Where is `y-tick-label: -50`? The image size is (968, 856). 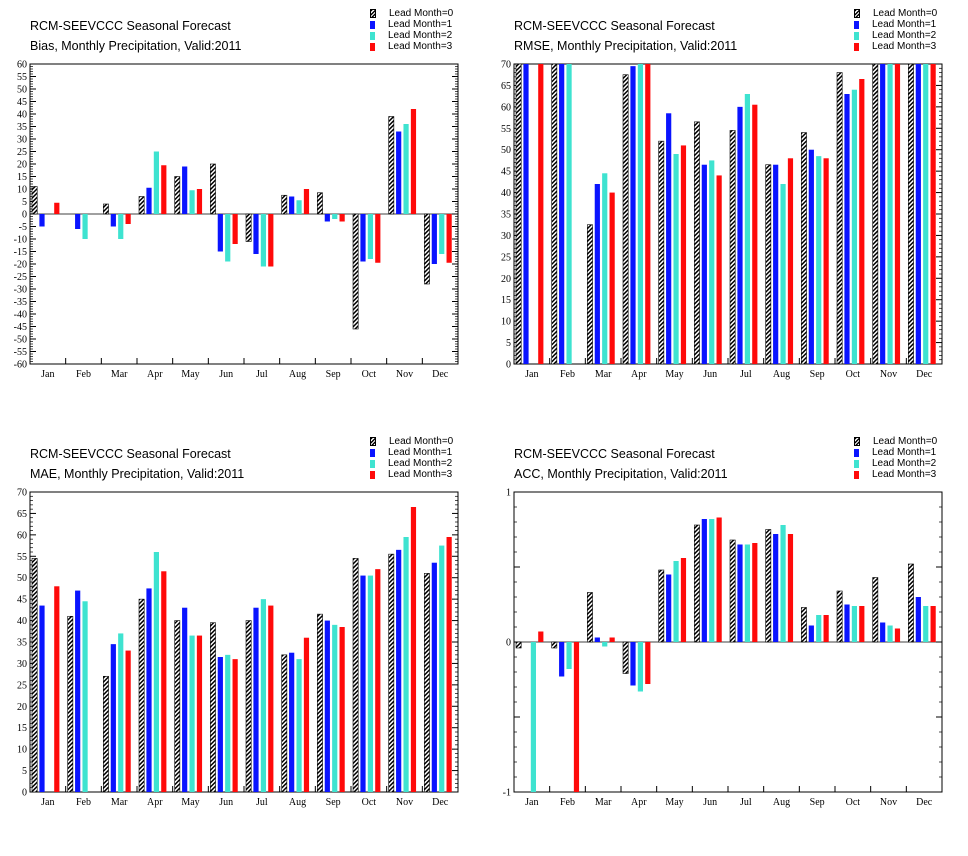
y-tick-label: -50 is located at coordinates (20, 340).